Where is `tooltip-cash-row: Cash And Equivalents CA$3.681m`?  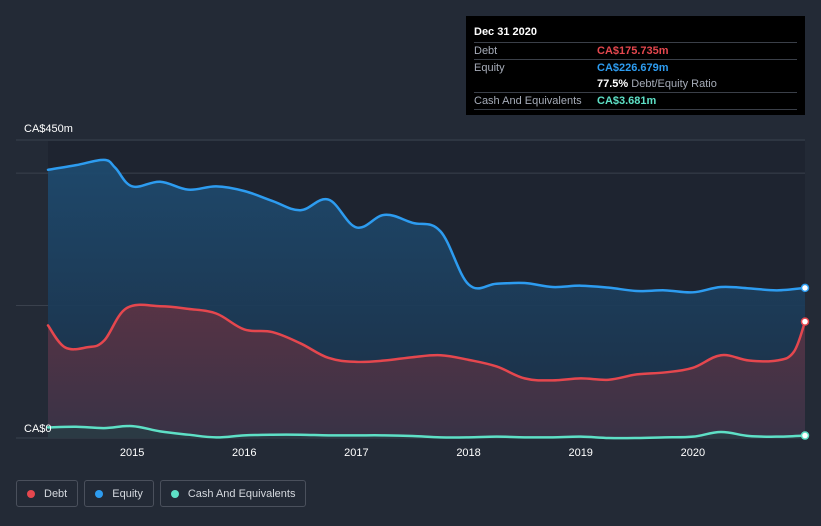
tooltip-cash-row: Cash And Equivalents CA$3.681m is located at coordinates (635, 101).